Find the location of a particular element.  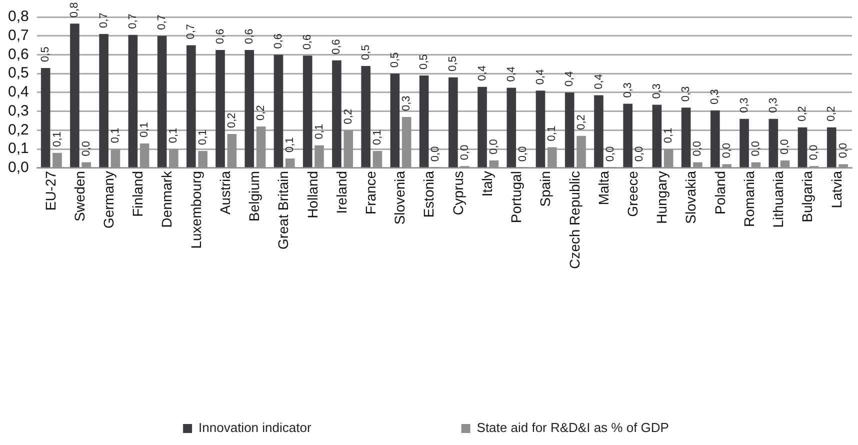

y-tick-label: 0,7 is located at coordinates (18, 35).